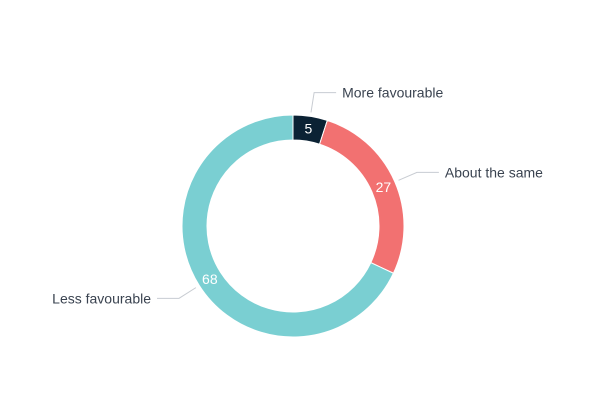 The width and height of the screenshot is (600, 400). I want to click on value-labels-layer: 5 27 68, so click(296, 204).